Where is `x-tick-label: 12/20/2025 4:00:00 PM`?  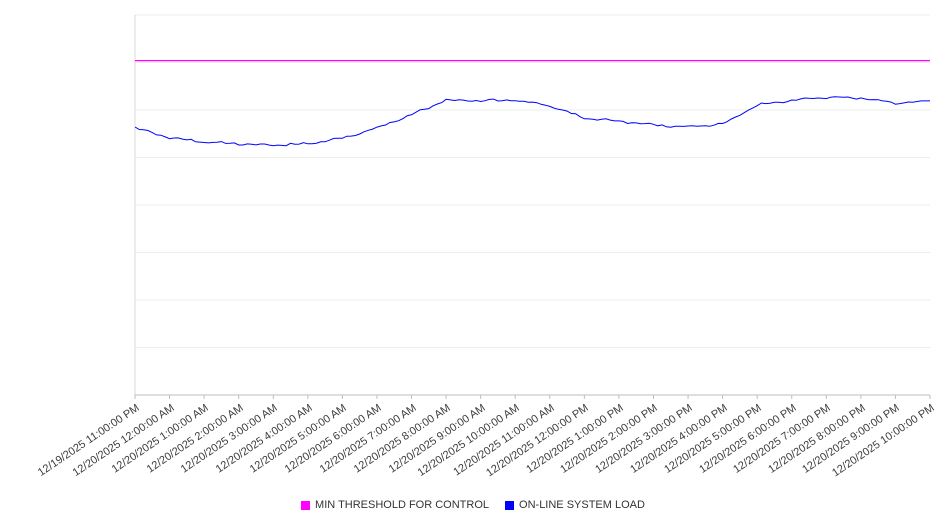
x-tick-label: 12/20/2025 4:00:00 PM is located at coordinates (678, 439).